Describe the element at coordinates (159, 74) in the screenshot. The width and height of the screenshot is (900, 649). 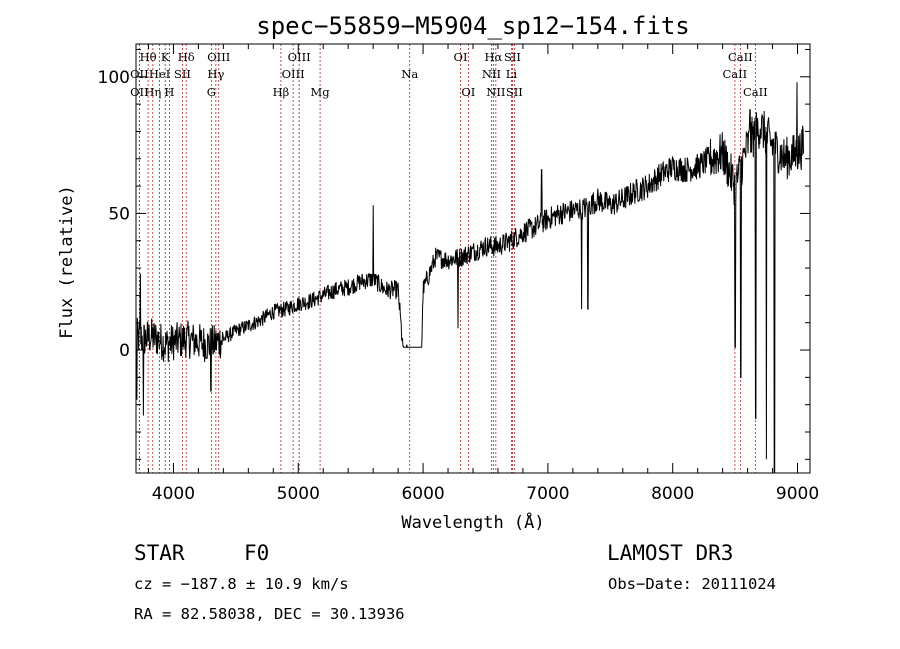
I see `line-label-4: HeI` at that location.